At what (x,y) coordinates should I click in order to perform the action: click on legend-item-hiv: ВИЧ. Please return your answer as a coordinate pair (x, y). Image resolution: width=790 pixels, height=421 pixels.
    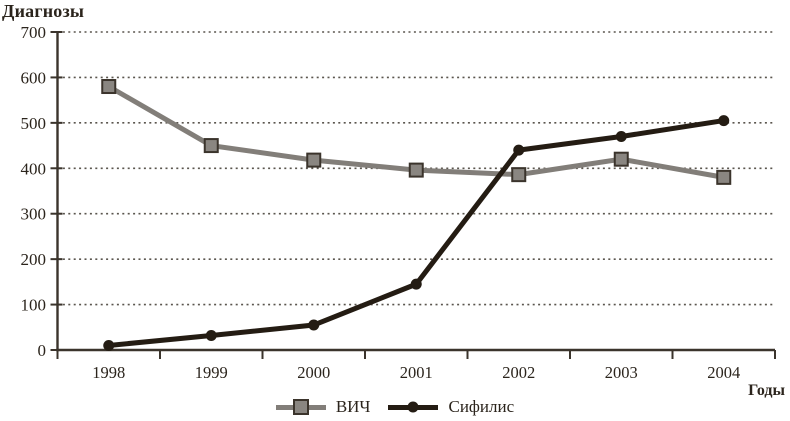
    Looking at the image, I should click on (323, 407).